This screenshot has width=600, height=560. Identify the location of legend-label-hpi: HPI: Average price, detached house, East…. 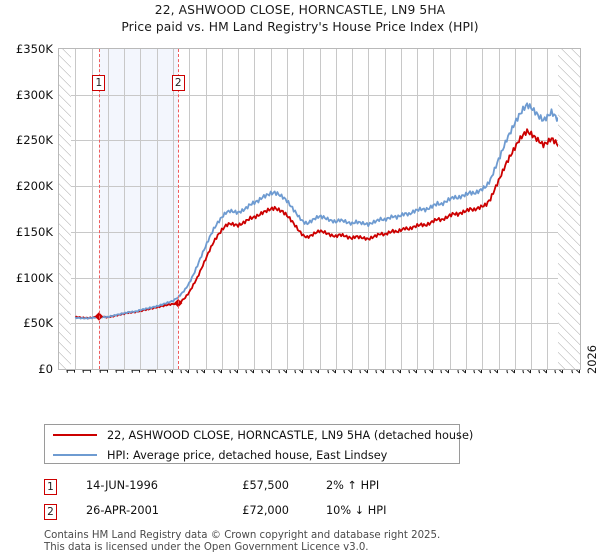
(247, 455).